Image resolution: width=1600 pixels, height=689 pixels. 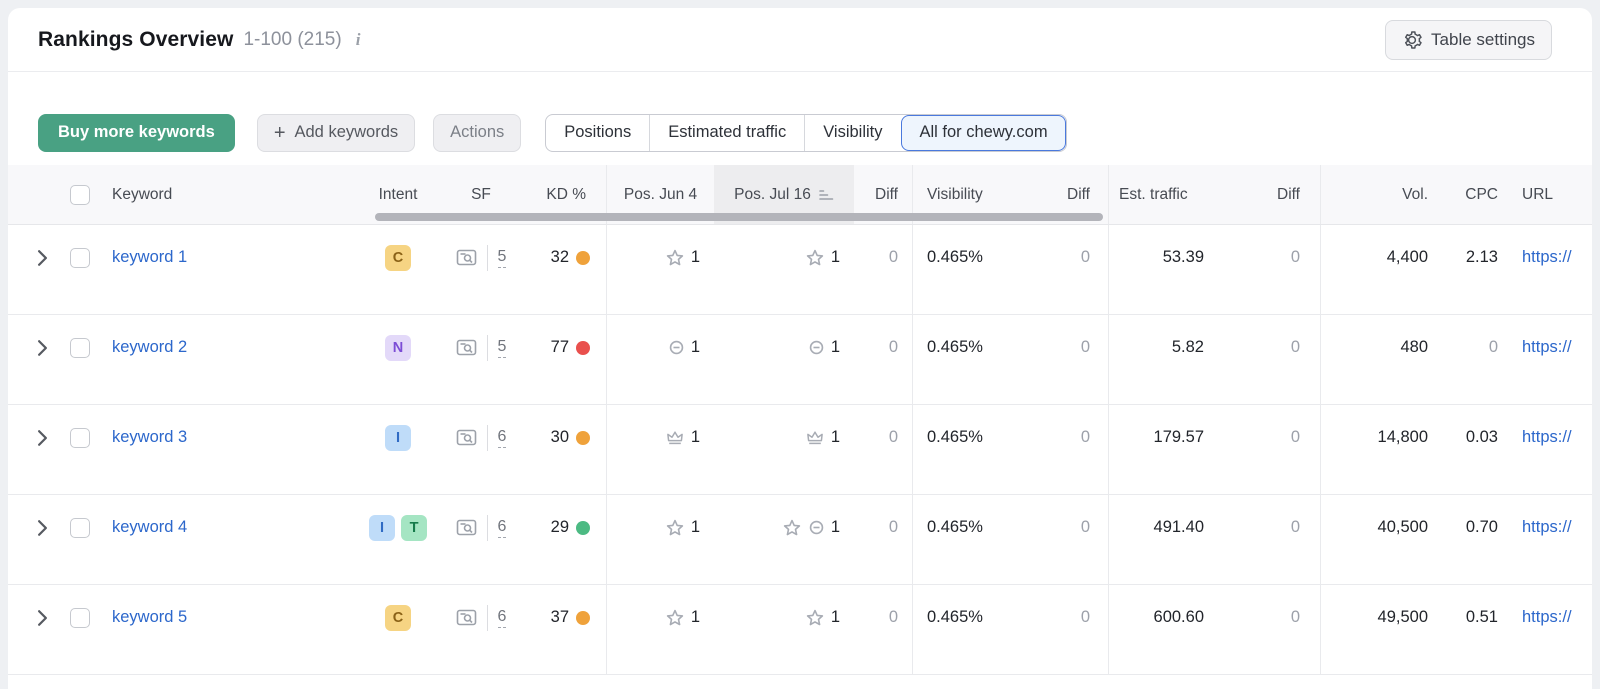 I want to click on keyword-link: keyword 3, so click(x=150, y=437).